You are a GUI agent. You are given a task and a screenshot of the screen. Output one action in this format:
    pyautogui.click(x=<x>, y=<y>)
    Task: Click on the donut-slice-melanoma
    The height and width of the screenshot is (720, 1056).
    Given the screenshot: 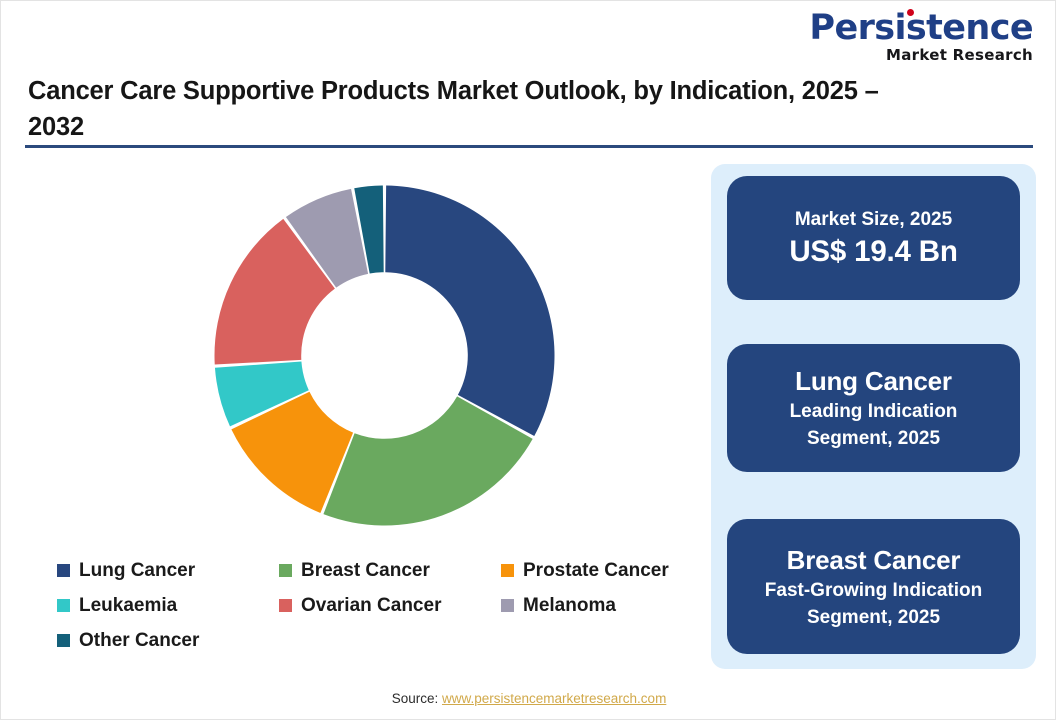 What is the action you would take?
    pyautogui.click(x=327, y=238)
    